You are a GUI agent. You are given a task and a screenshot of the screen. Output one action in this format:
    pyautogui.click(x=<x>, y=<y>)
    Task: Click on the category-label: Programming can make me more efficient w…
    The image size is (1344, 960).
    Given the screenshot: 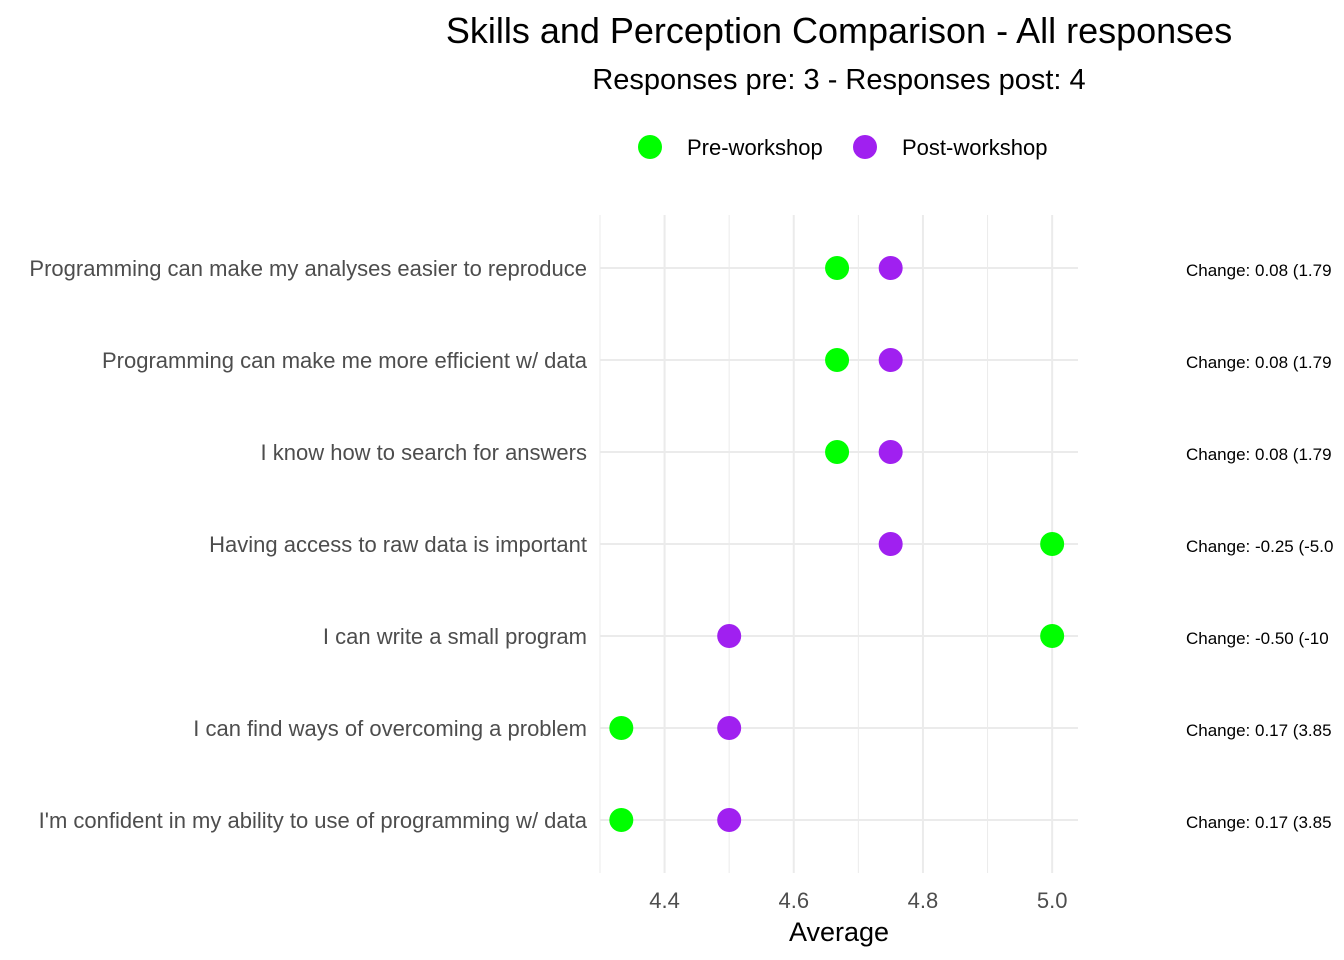 What is the action you would take?
    pyautogui.click(x=345, y=360)
    